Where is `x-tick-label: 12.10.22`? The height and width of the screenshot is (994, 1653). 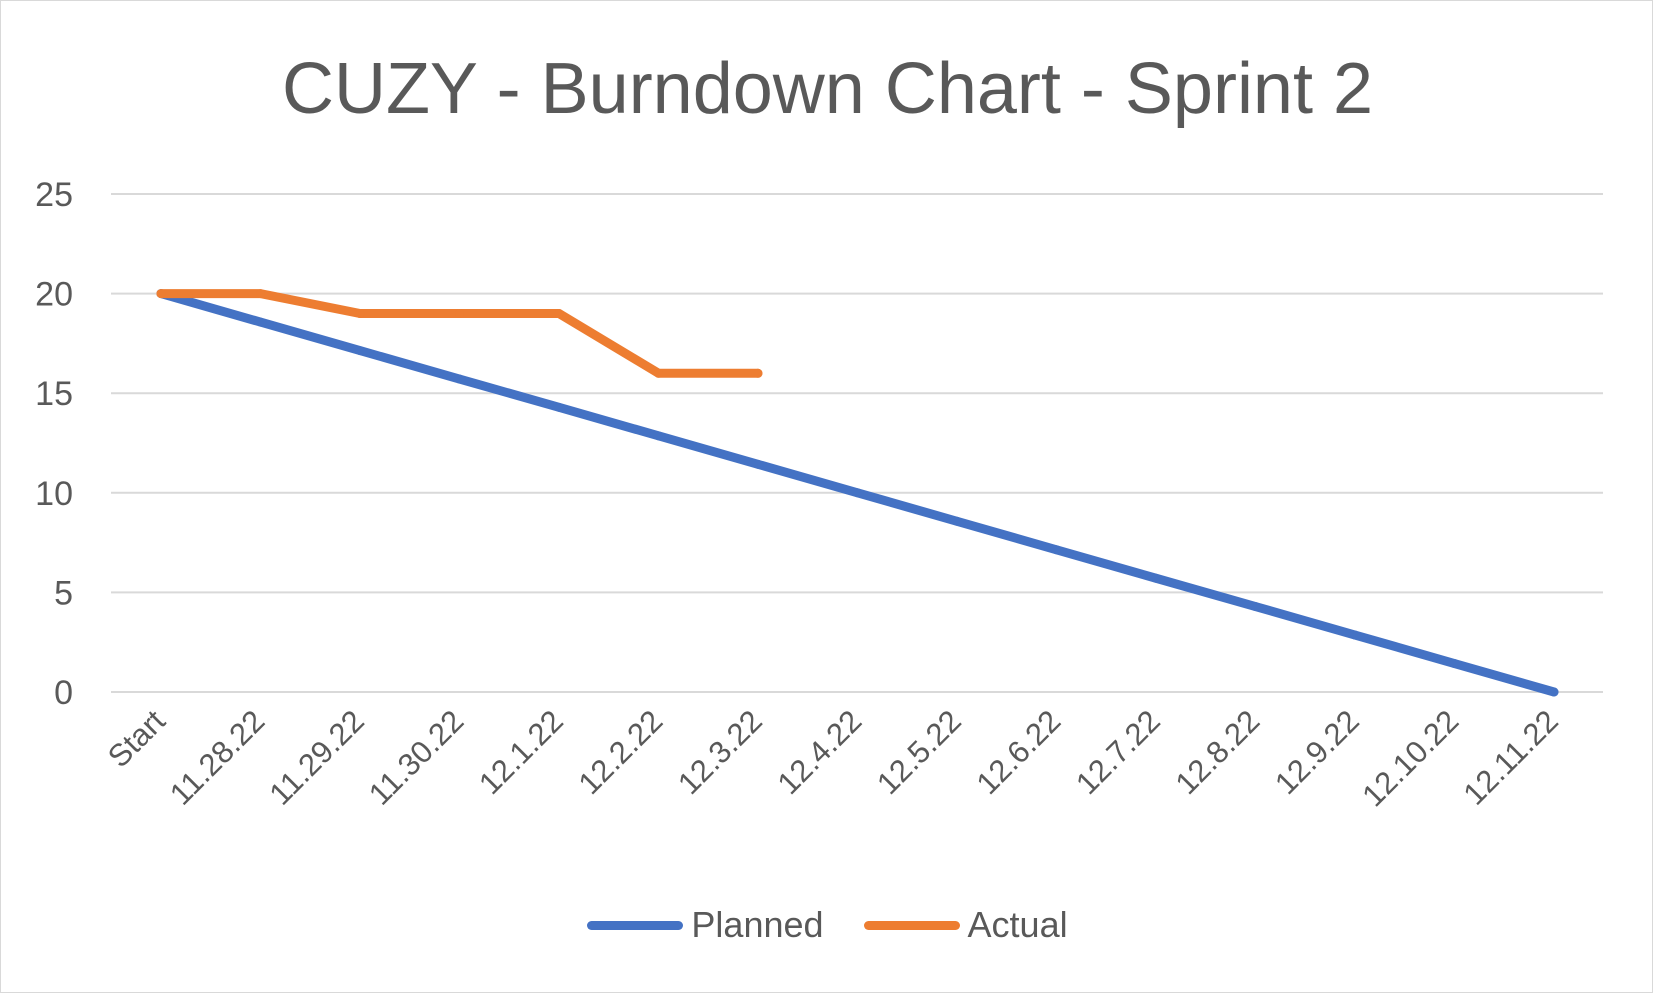
x-tick-label: 12.10.22 is located at coordinates (1410, 758).